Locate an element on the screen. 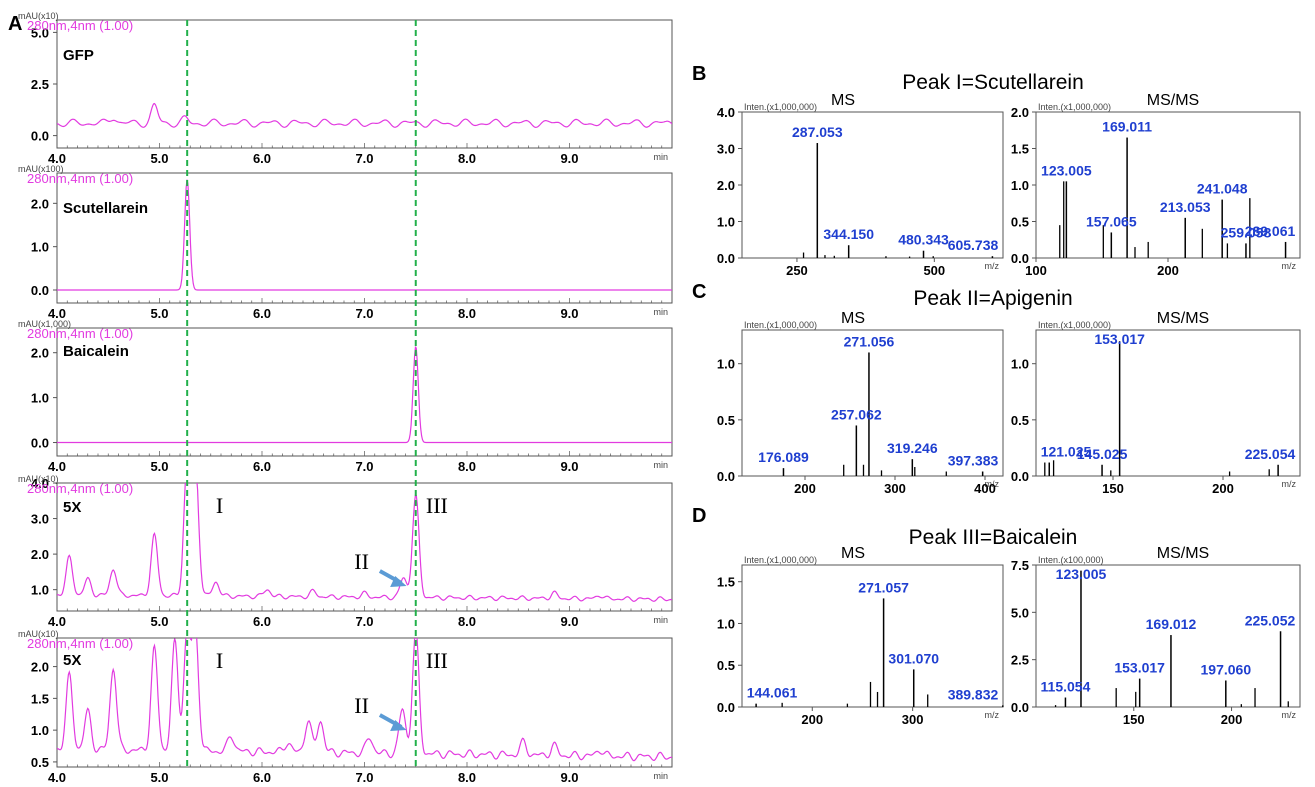 This screenshot has width=1315, height=787. arrow-head is located at coordinates (398, 725).